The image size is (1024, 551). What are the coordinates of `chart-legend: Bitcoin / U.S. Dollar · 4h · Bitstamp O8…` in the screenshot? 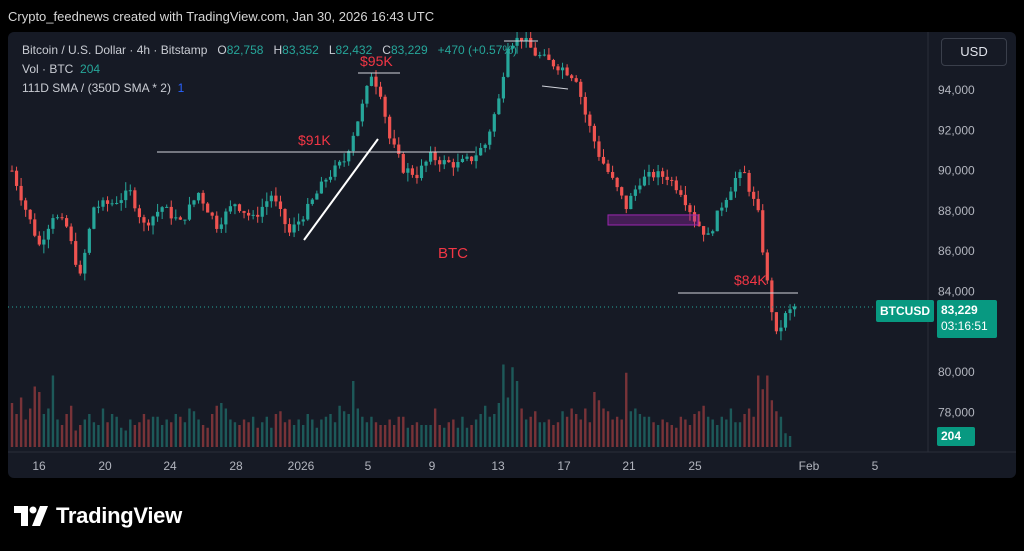 It's located at (269, 69).